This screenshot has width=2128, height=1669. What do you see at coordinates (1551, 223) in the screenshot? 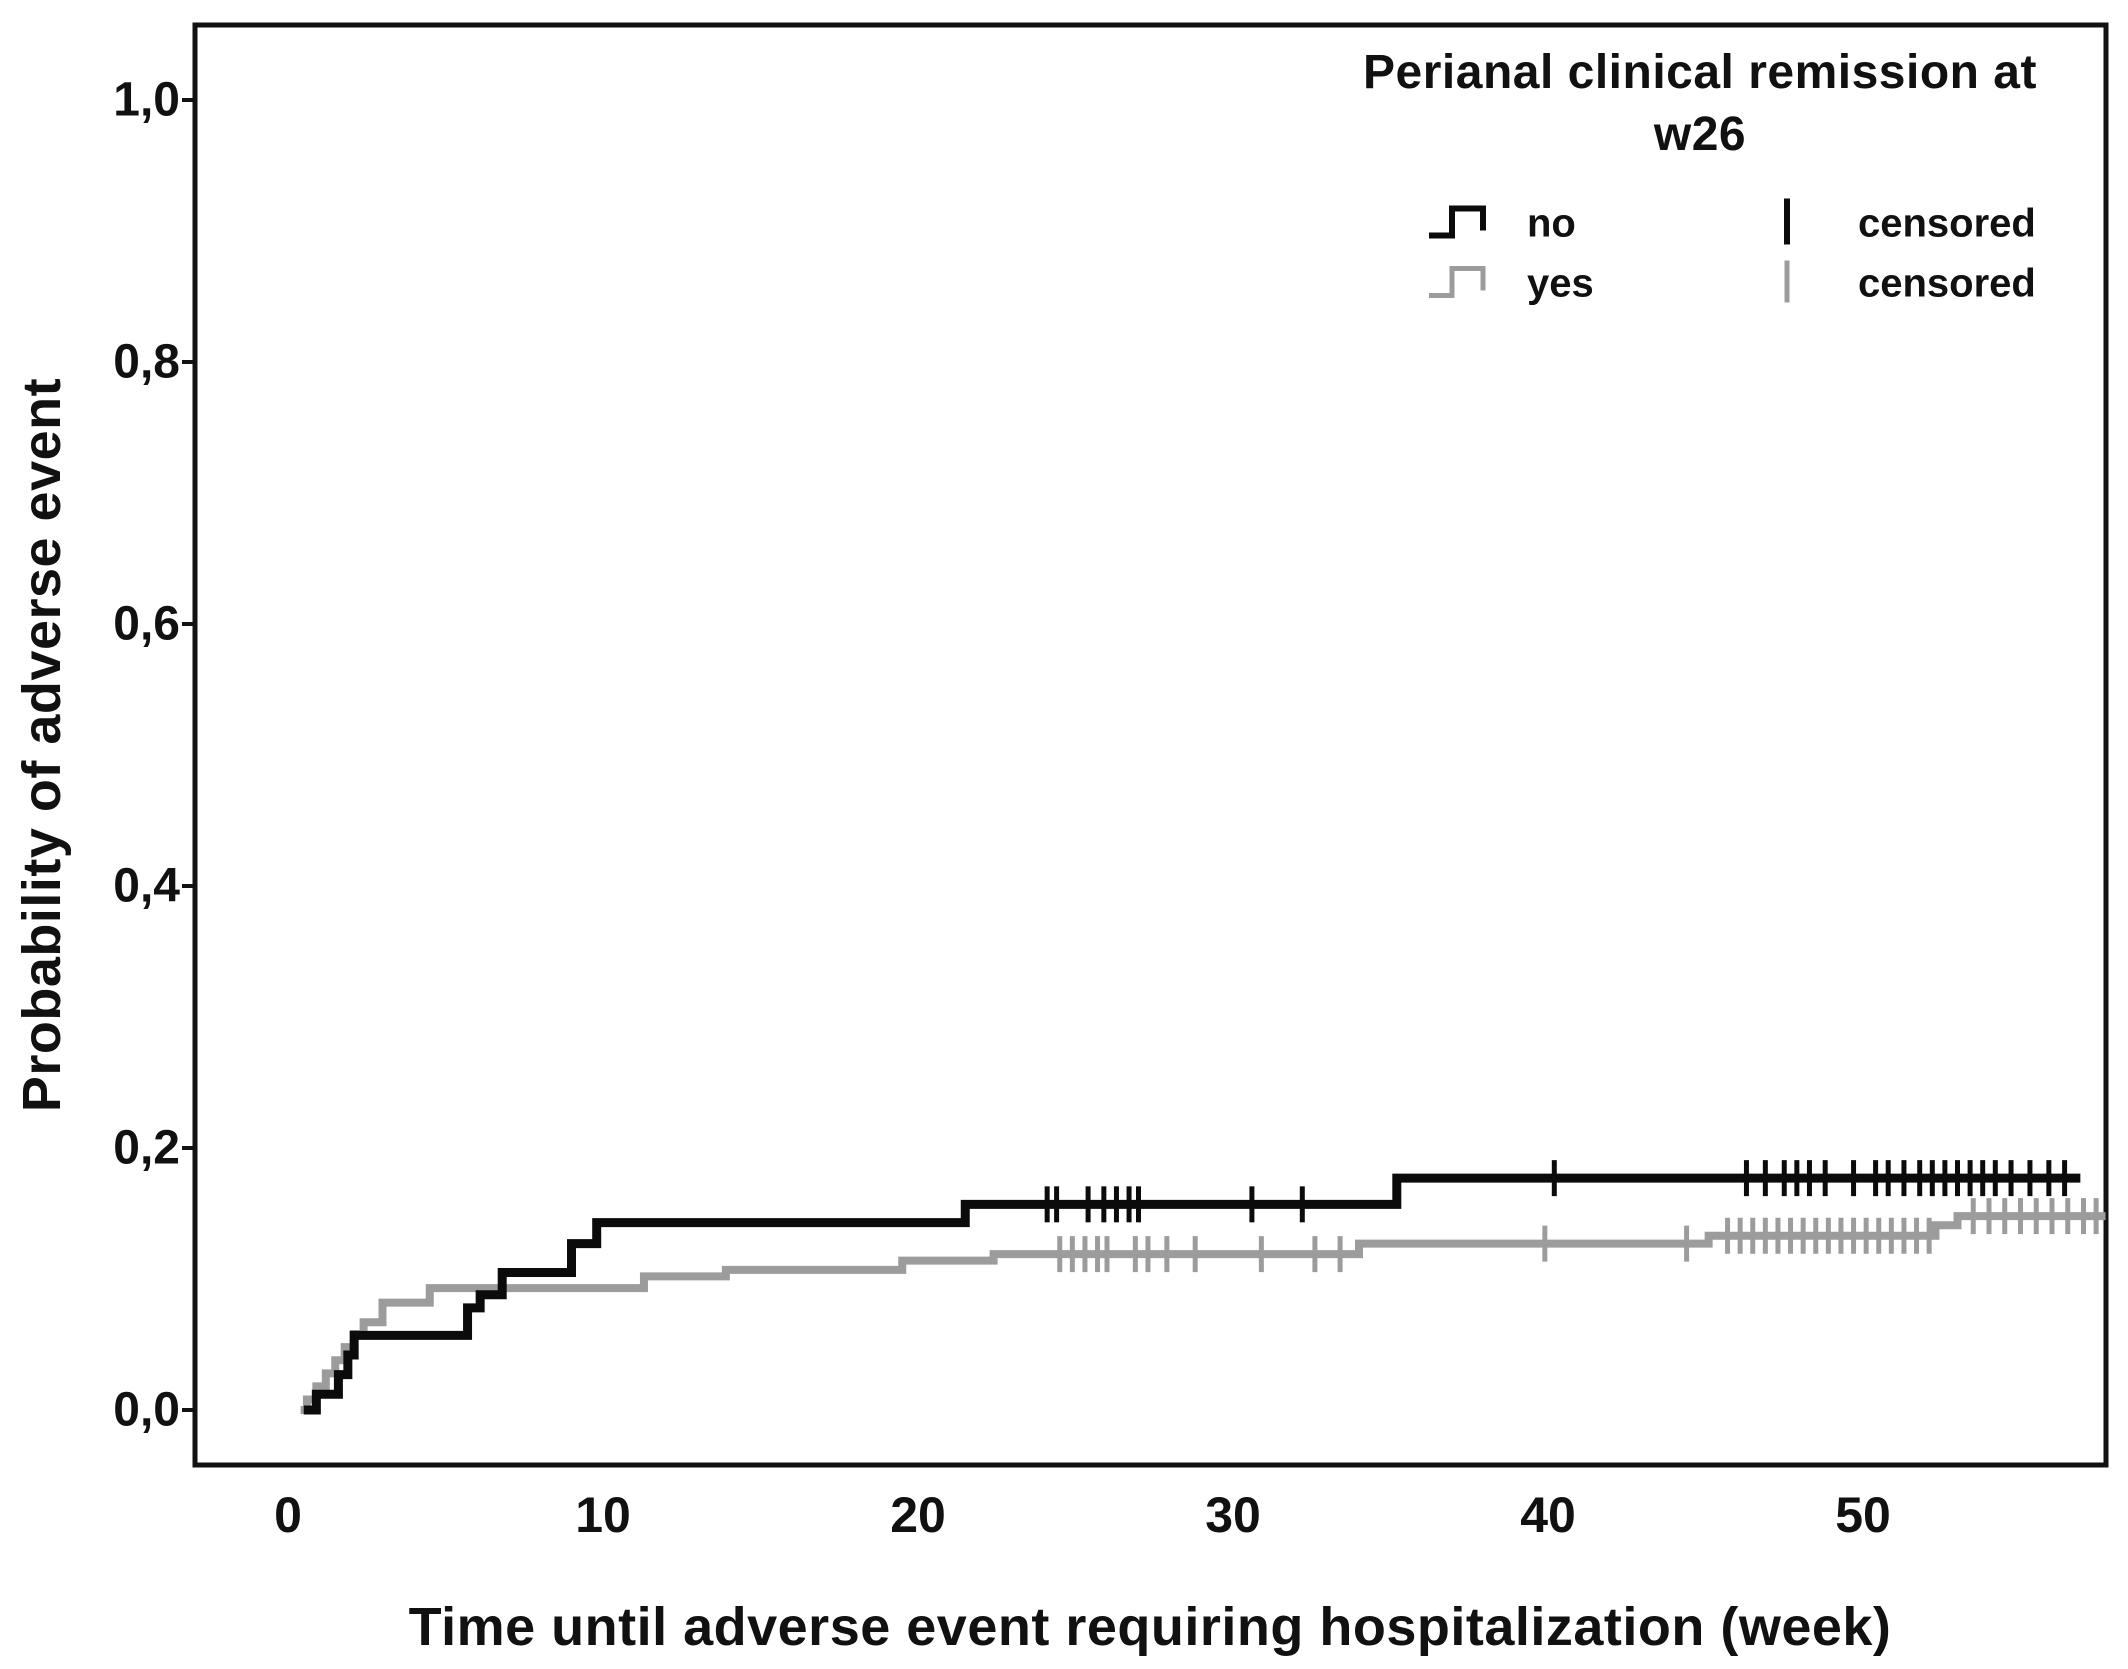
I see `legend-label-no: no` at bounding box center [1551, 223].